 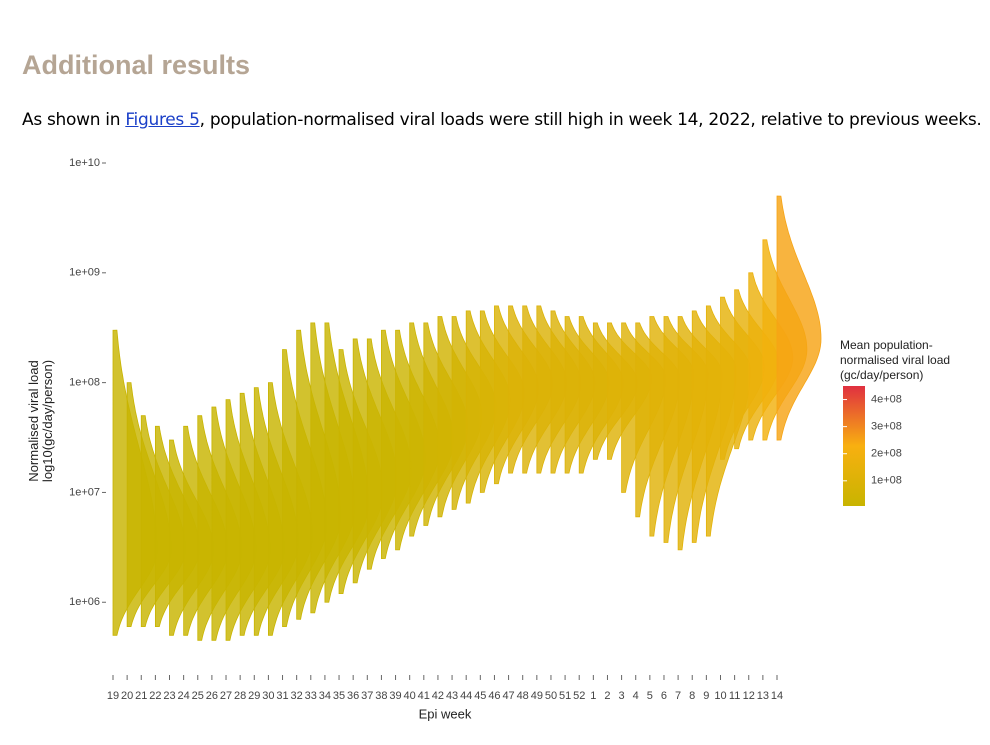 I want to click on x-tick-label: 46, so click(x=494, y=696).